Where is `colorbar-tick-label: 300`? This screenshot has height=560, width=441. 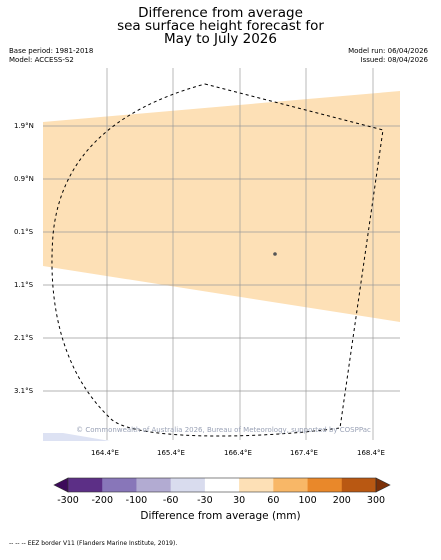
colorbar-tick-label: 300 is located at coordinates (376, 500).